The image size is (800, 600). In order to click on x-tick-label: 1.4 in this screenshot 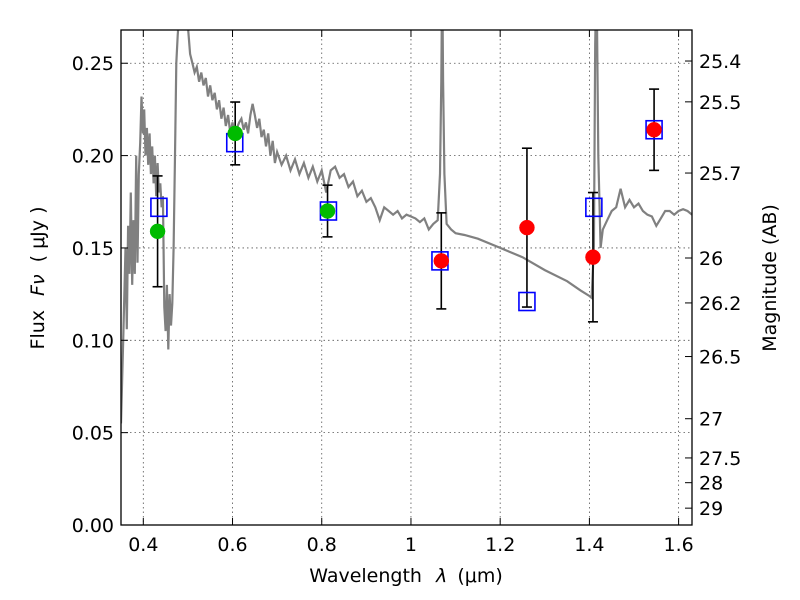, I will do `click(589, 545)`.